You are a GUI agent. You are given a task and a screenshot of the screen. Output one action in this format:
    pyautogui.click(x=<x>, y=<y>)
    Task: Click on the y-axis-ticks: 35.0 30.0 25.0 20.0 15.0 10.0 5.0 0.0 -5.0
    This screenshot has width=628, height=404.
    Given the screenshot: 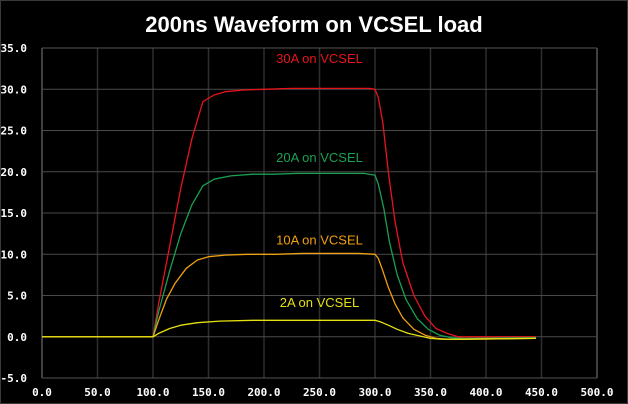 What is the action you would take?
    pyautogui.click(x=14, y=213)
    